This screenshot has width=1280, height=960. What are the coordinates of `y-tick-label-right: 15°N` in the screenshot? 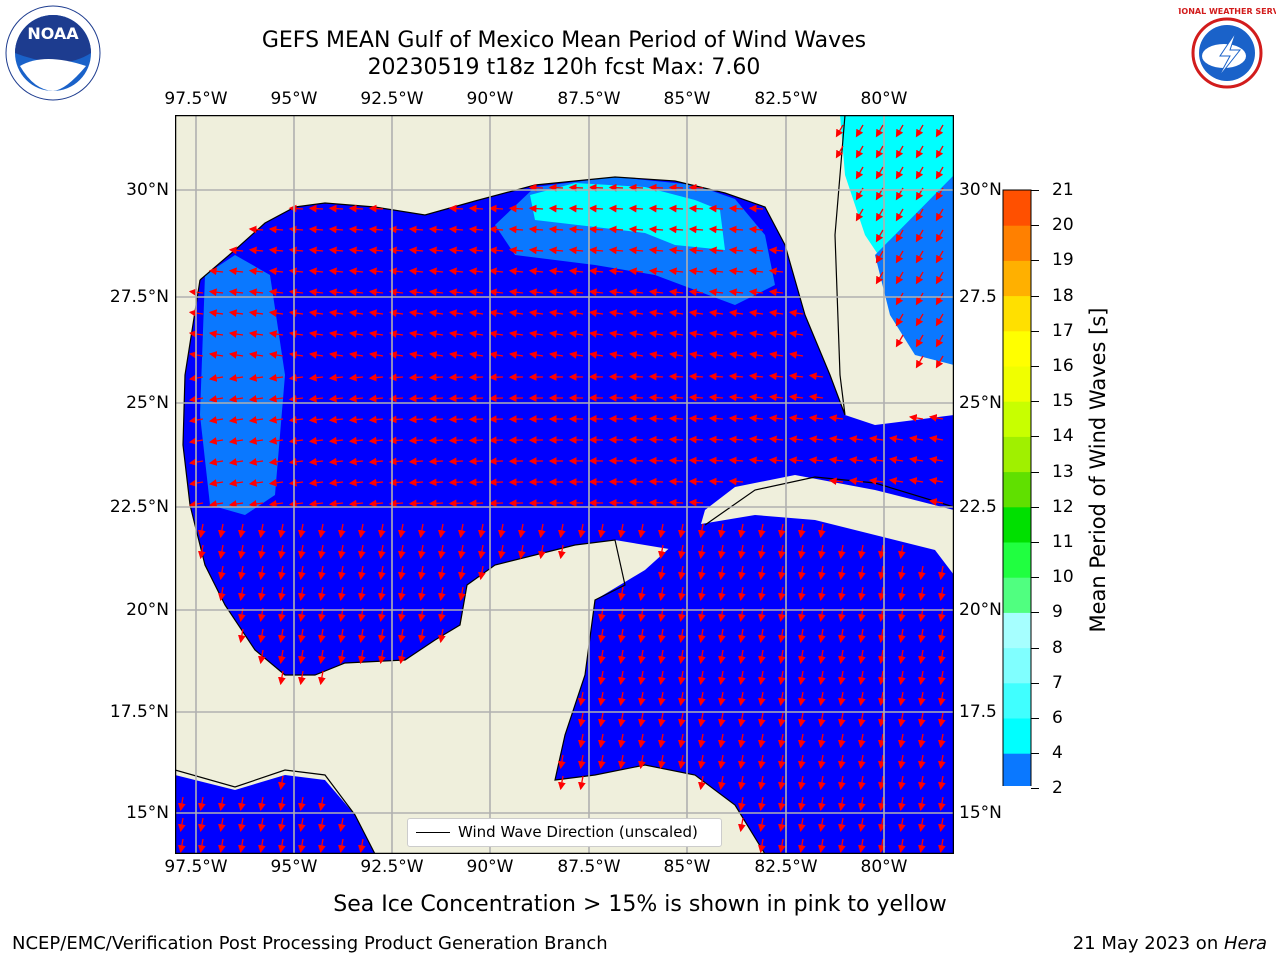 It's located at (980, 813).